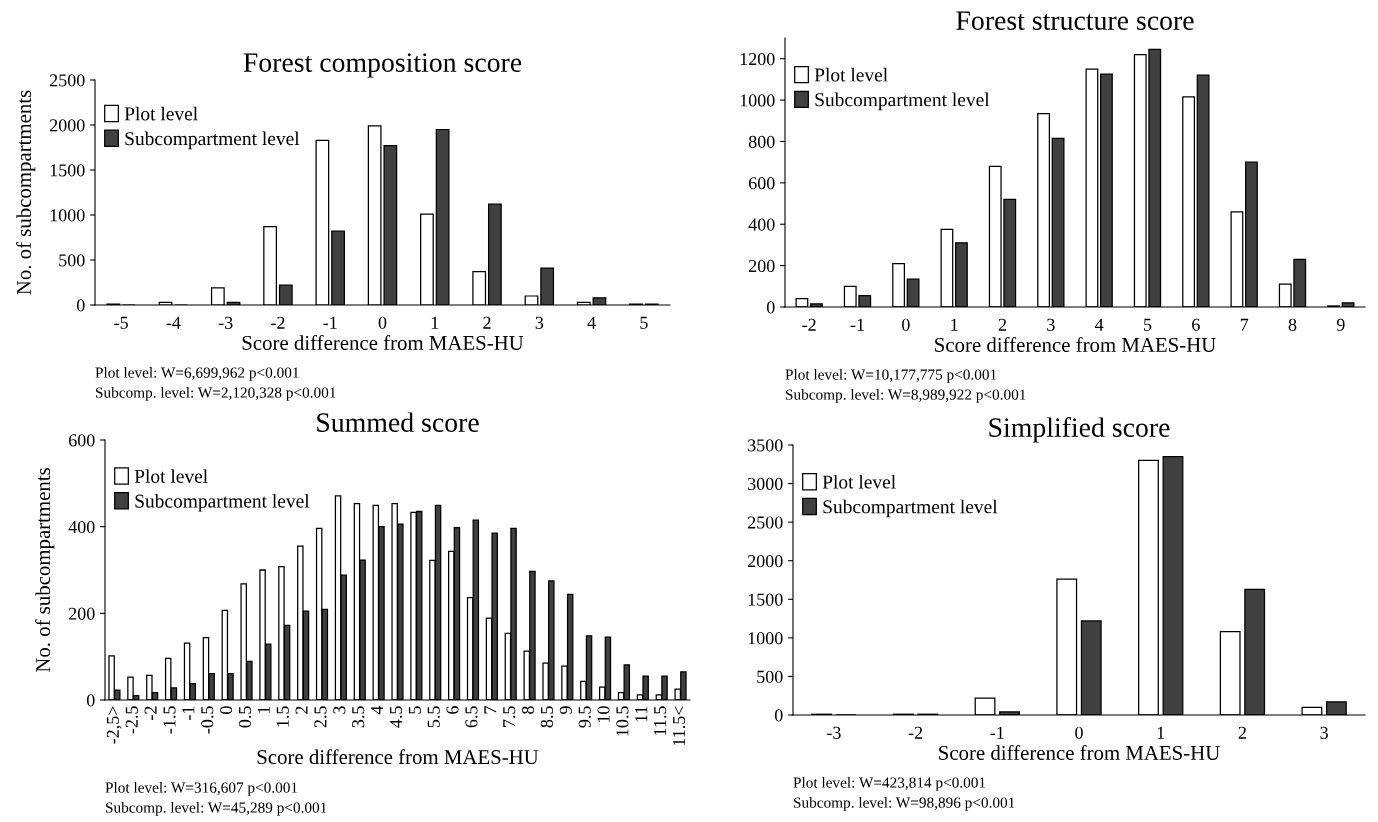 The height and width of the screenshot is (822, 1378). Describe the element at coordinates (72, 260) in the screenshot. I see `y-tick-label: 500` at that location.